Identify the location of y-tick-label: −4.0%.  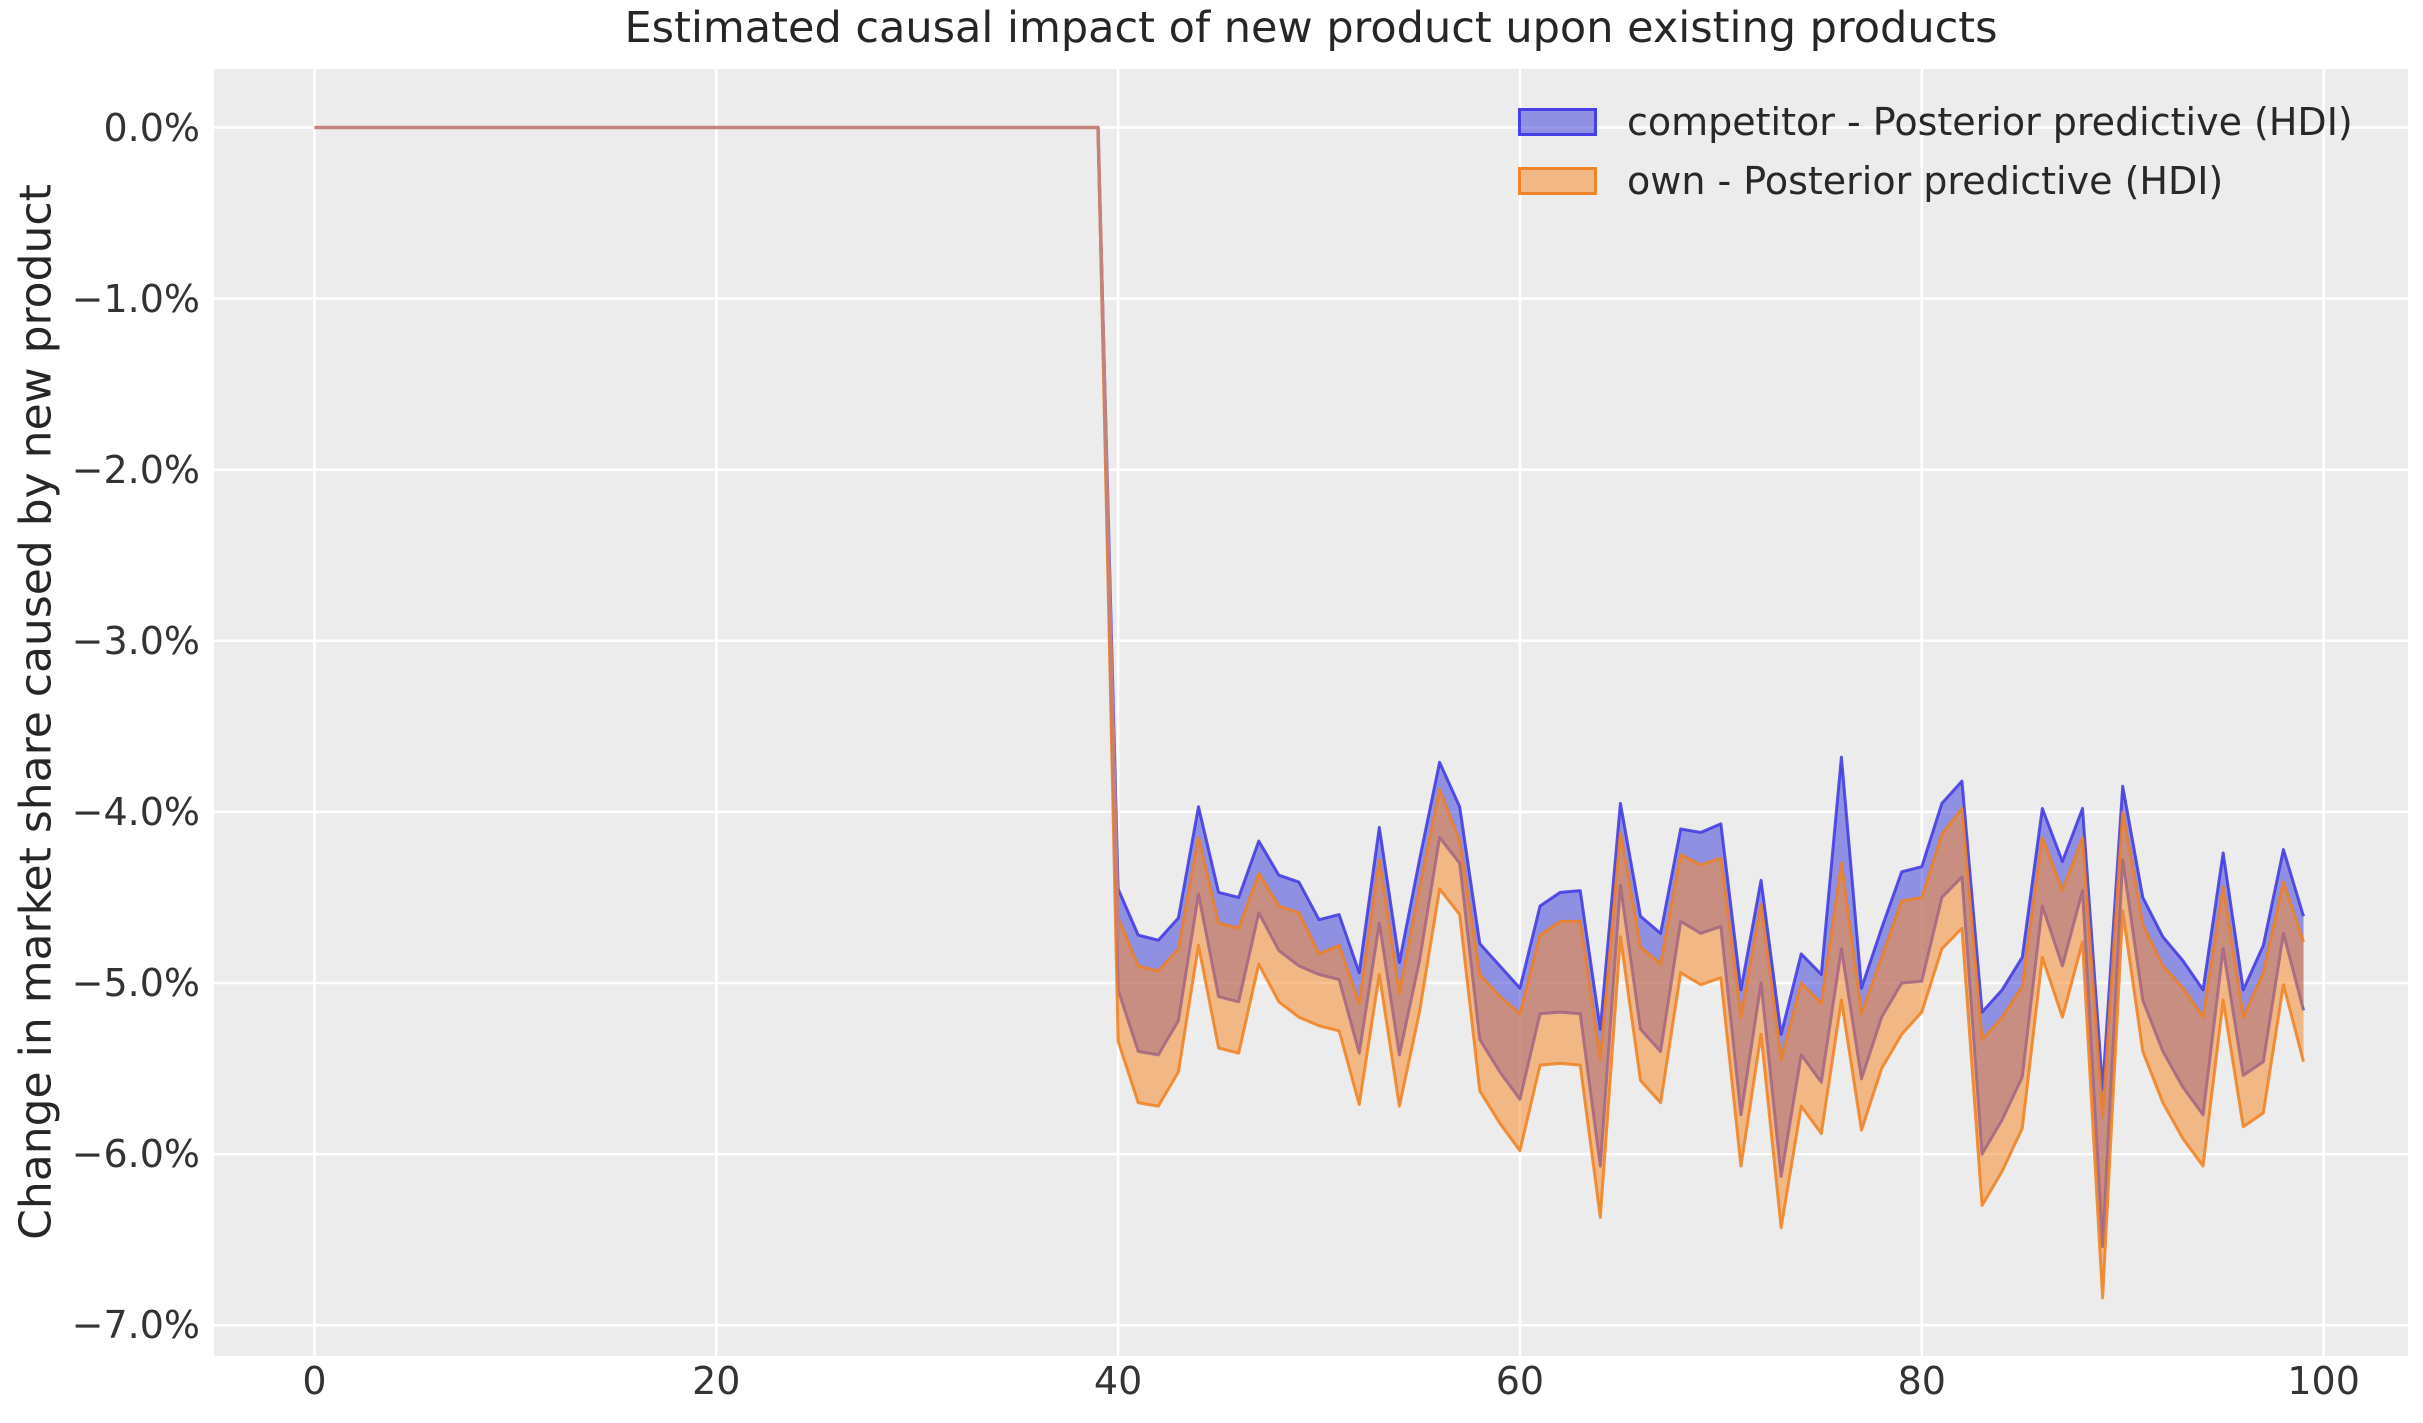
(135, 811).